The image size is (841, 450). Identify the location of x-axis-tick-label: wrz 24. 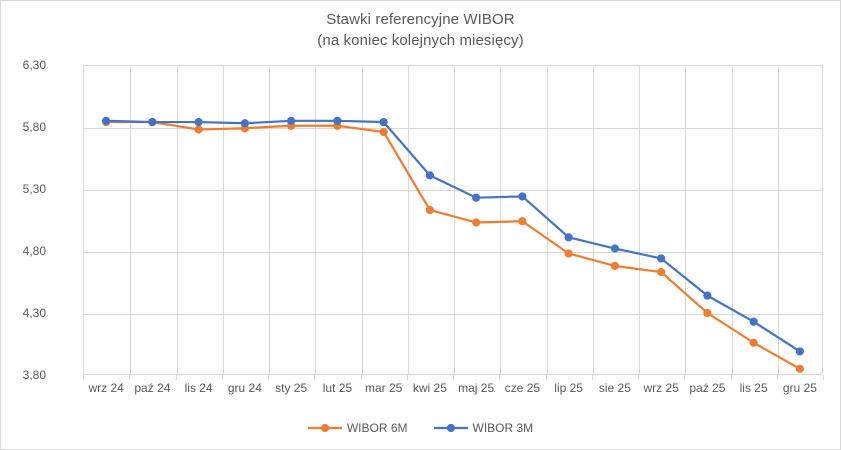
(106, 388).